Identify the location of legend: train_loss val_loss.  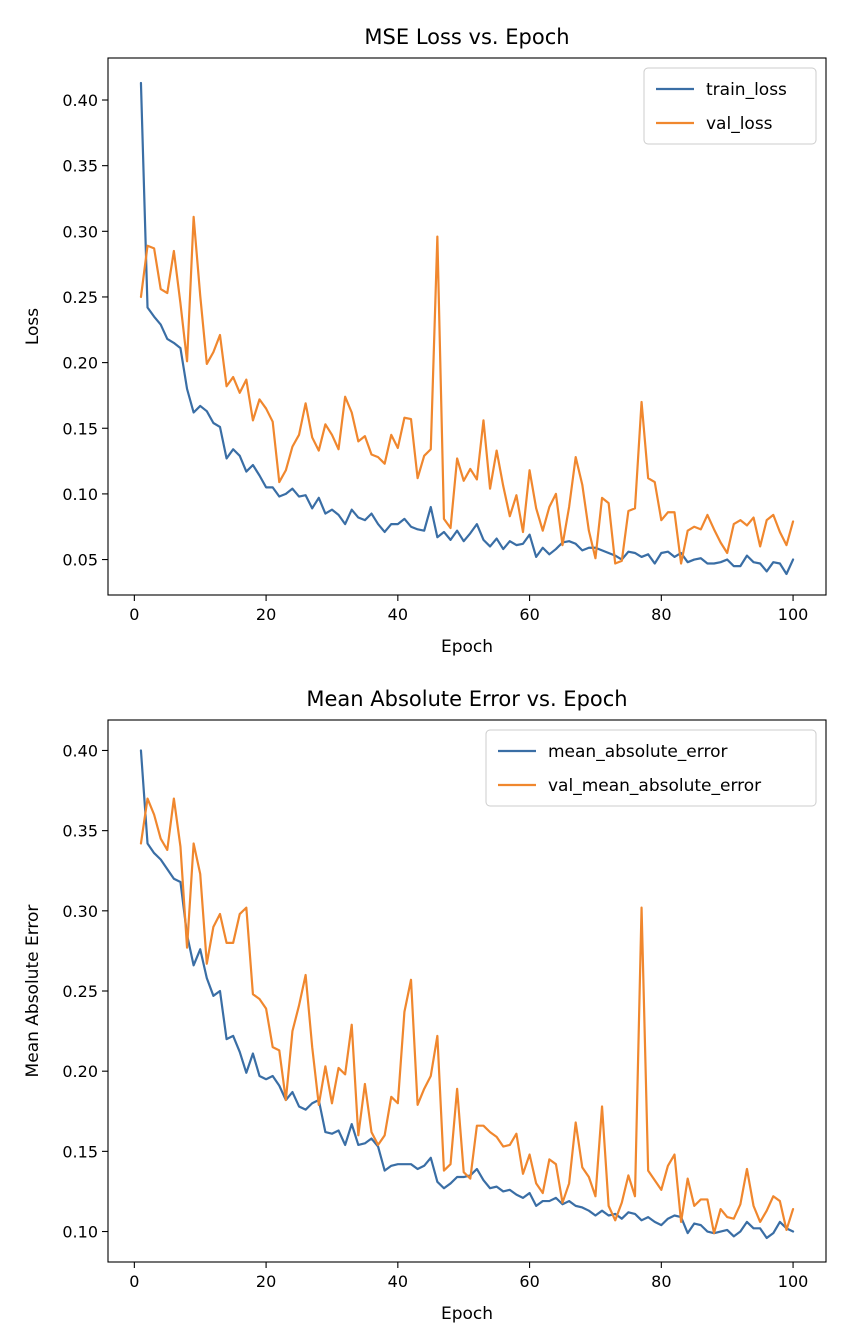
(730, 106).